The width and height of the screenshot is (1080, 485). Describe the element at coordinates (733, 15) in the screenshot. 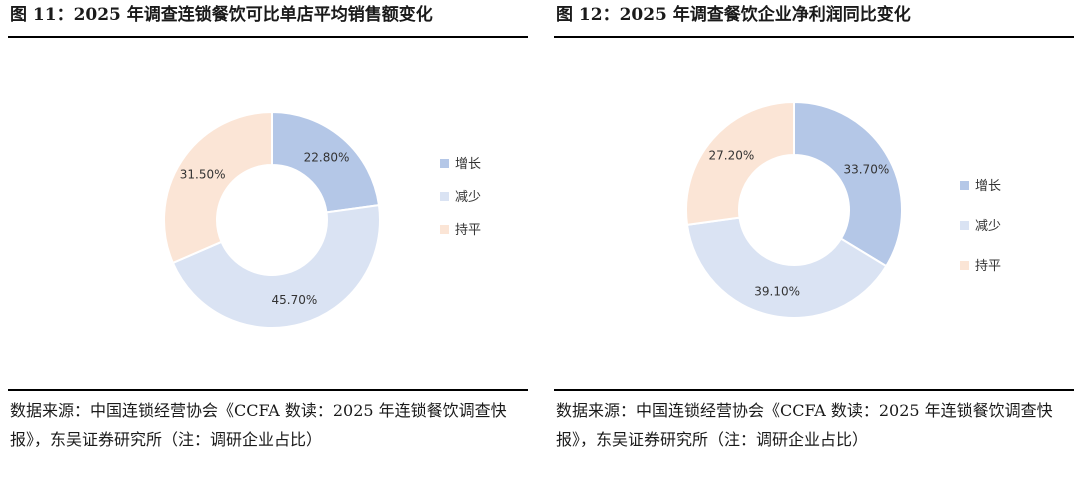

I see `figure-title: 图 12：2025 年调查餐饮企业净利润同比变化` at that location.